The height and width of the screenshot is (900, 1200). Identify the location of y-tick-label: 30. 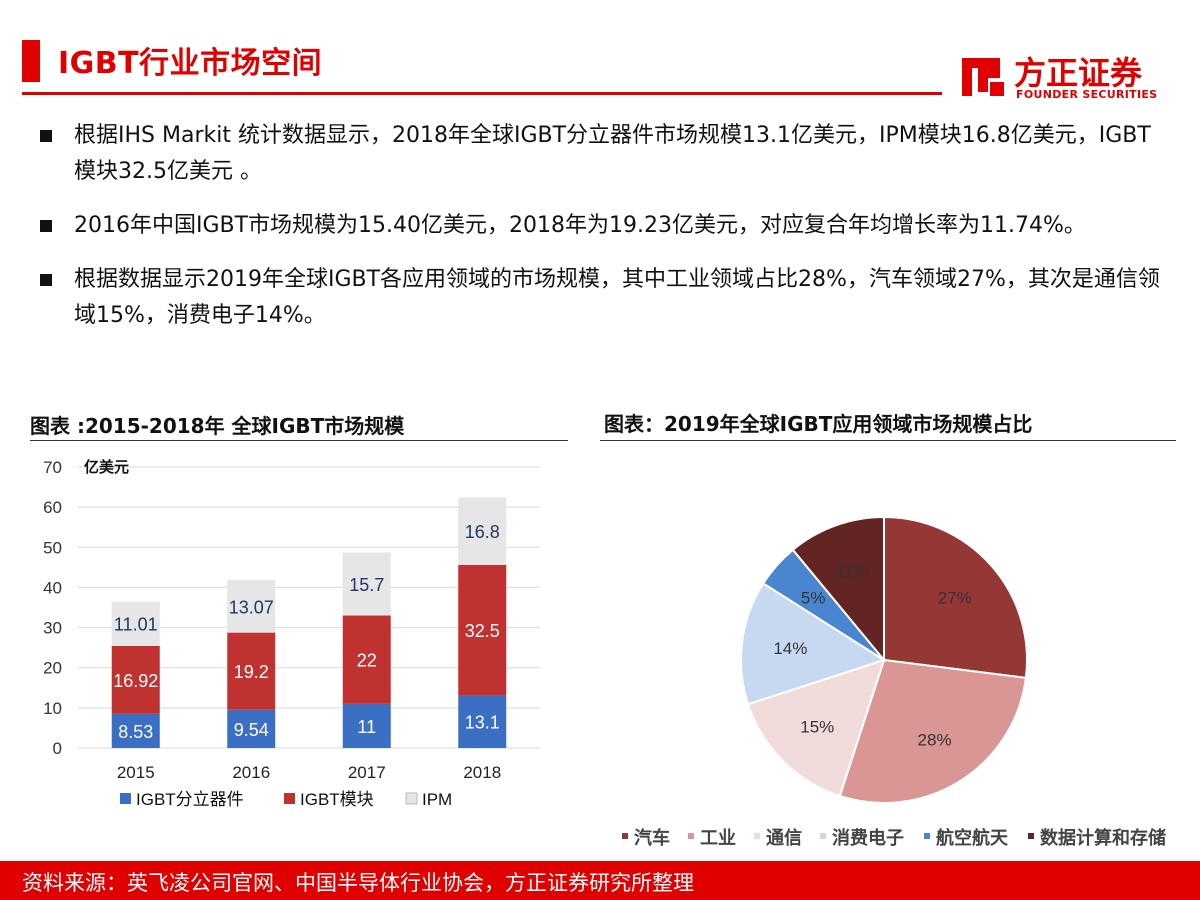
(52, 628).